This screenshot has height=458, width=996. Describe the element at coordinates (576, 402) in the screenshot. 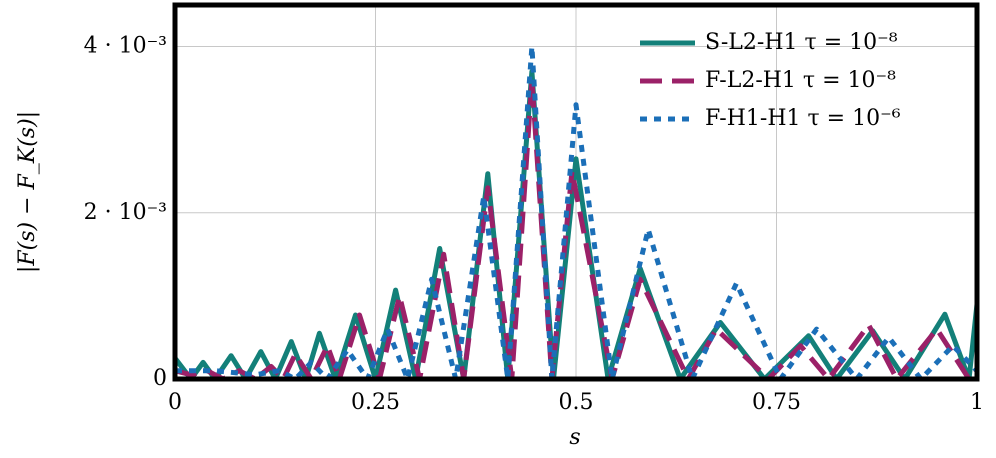

I see `x-tick-label: 0.5` at that location.